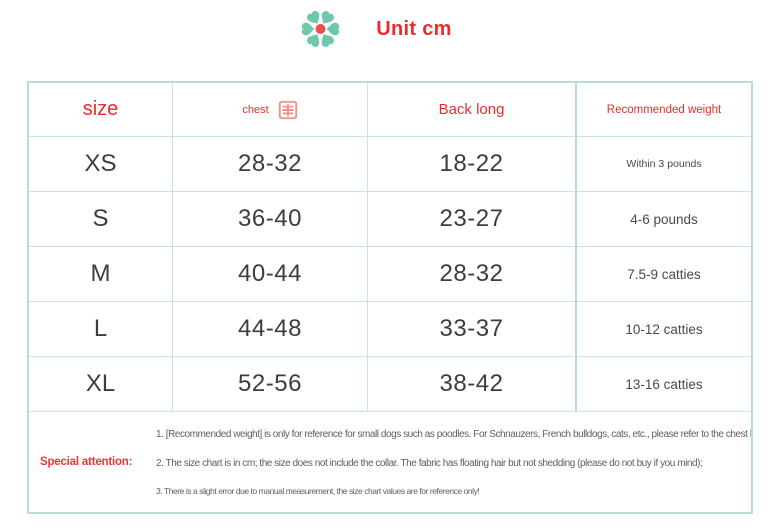 This screenshot has height=529, width=773. I want to click on page-header: Unit cm, so click(380, 29).